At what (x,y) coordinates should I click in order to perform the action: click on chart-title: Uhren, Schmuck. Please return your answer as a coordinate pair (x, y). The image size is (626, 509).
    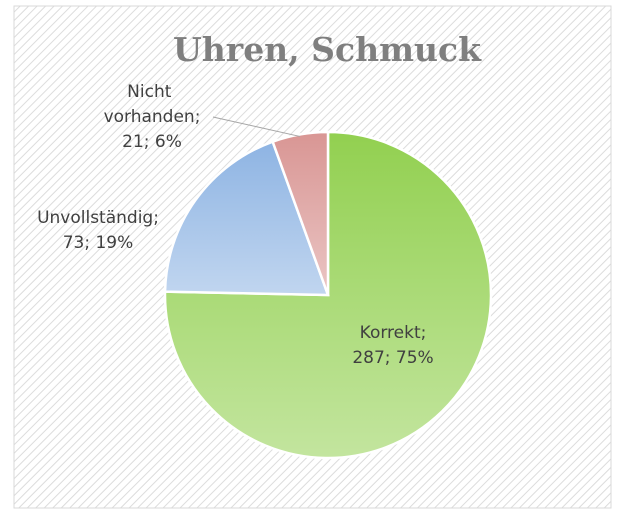
    Looking at the image, I should click on (327, 49).